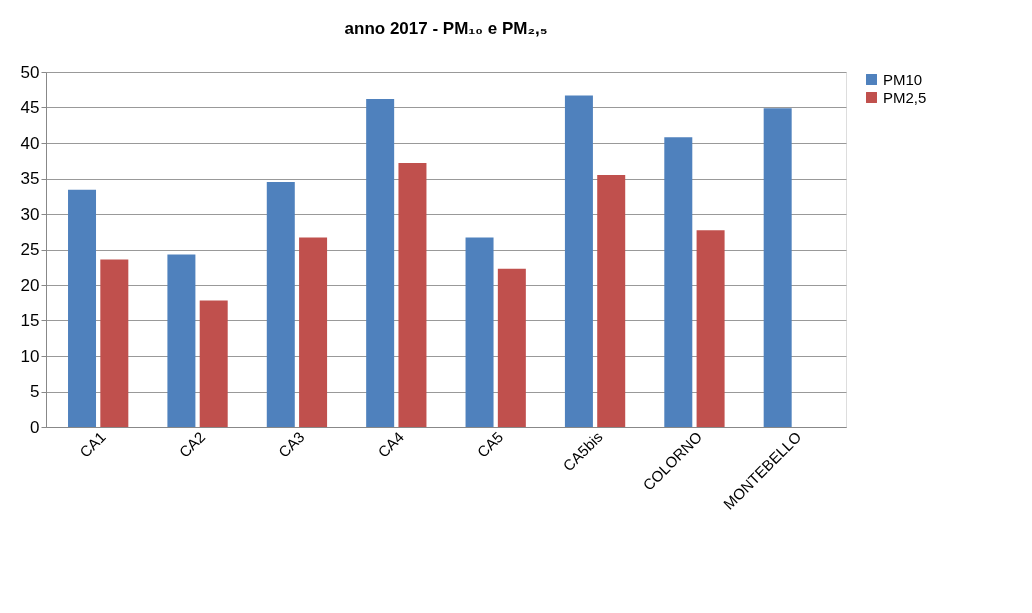 This screenshot has height=613, width=1032. I want to click on y-tick-label: 40, so click(30, 143).